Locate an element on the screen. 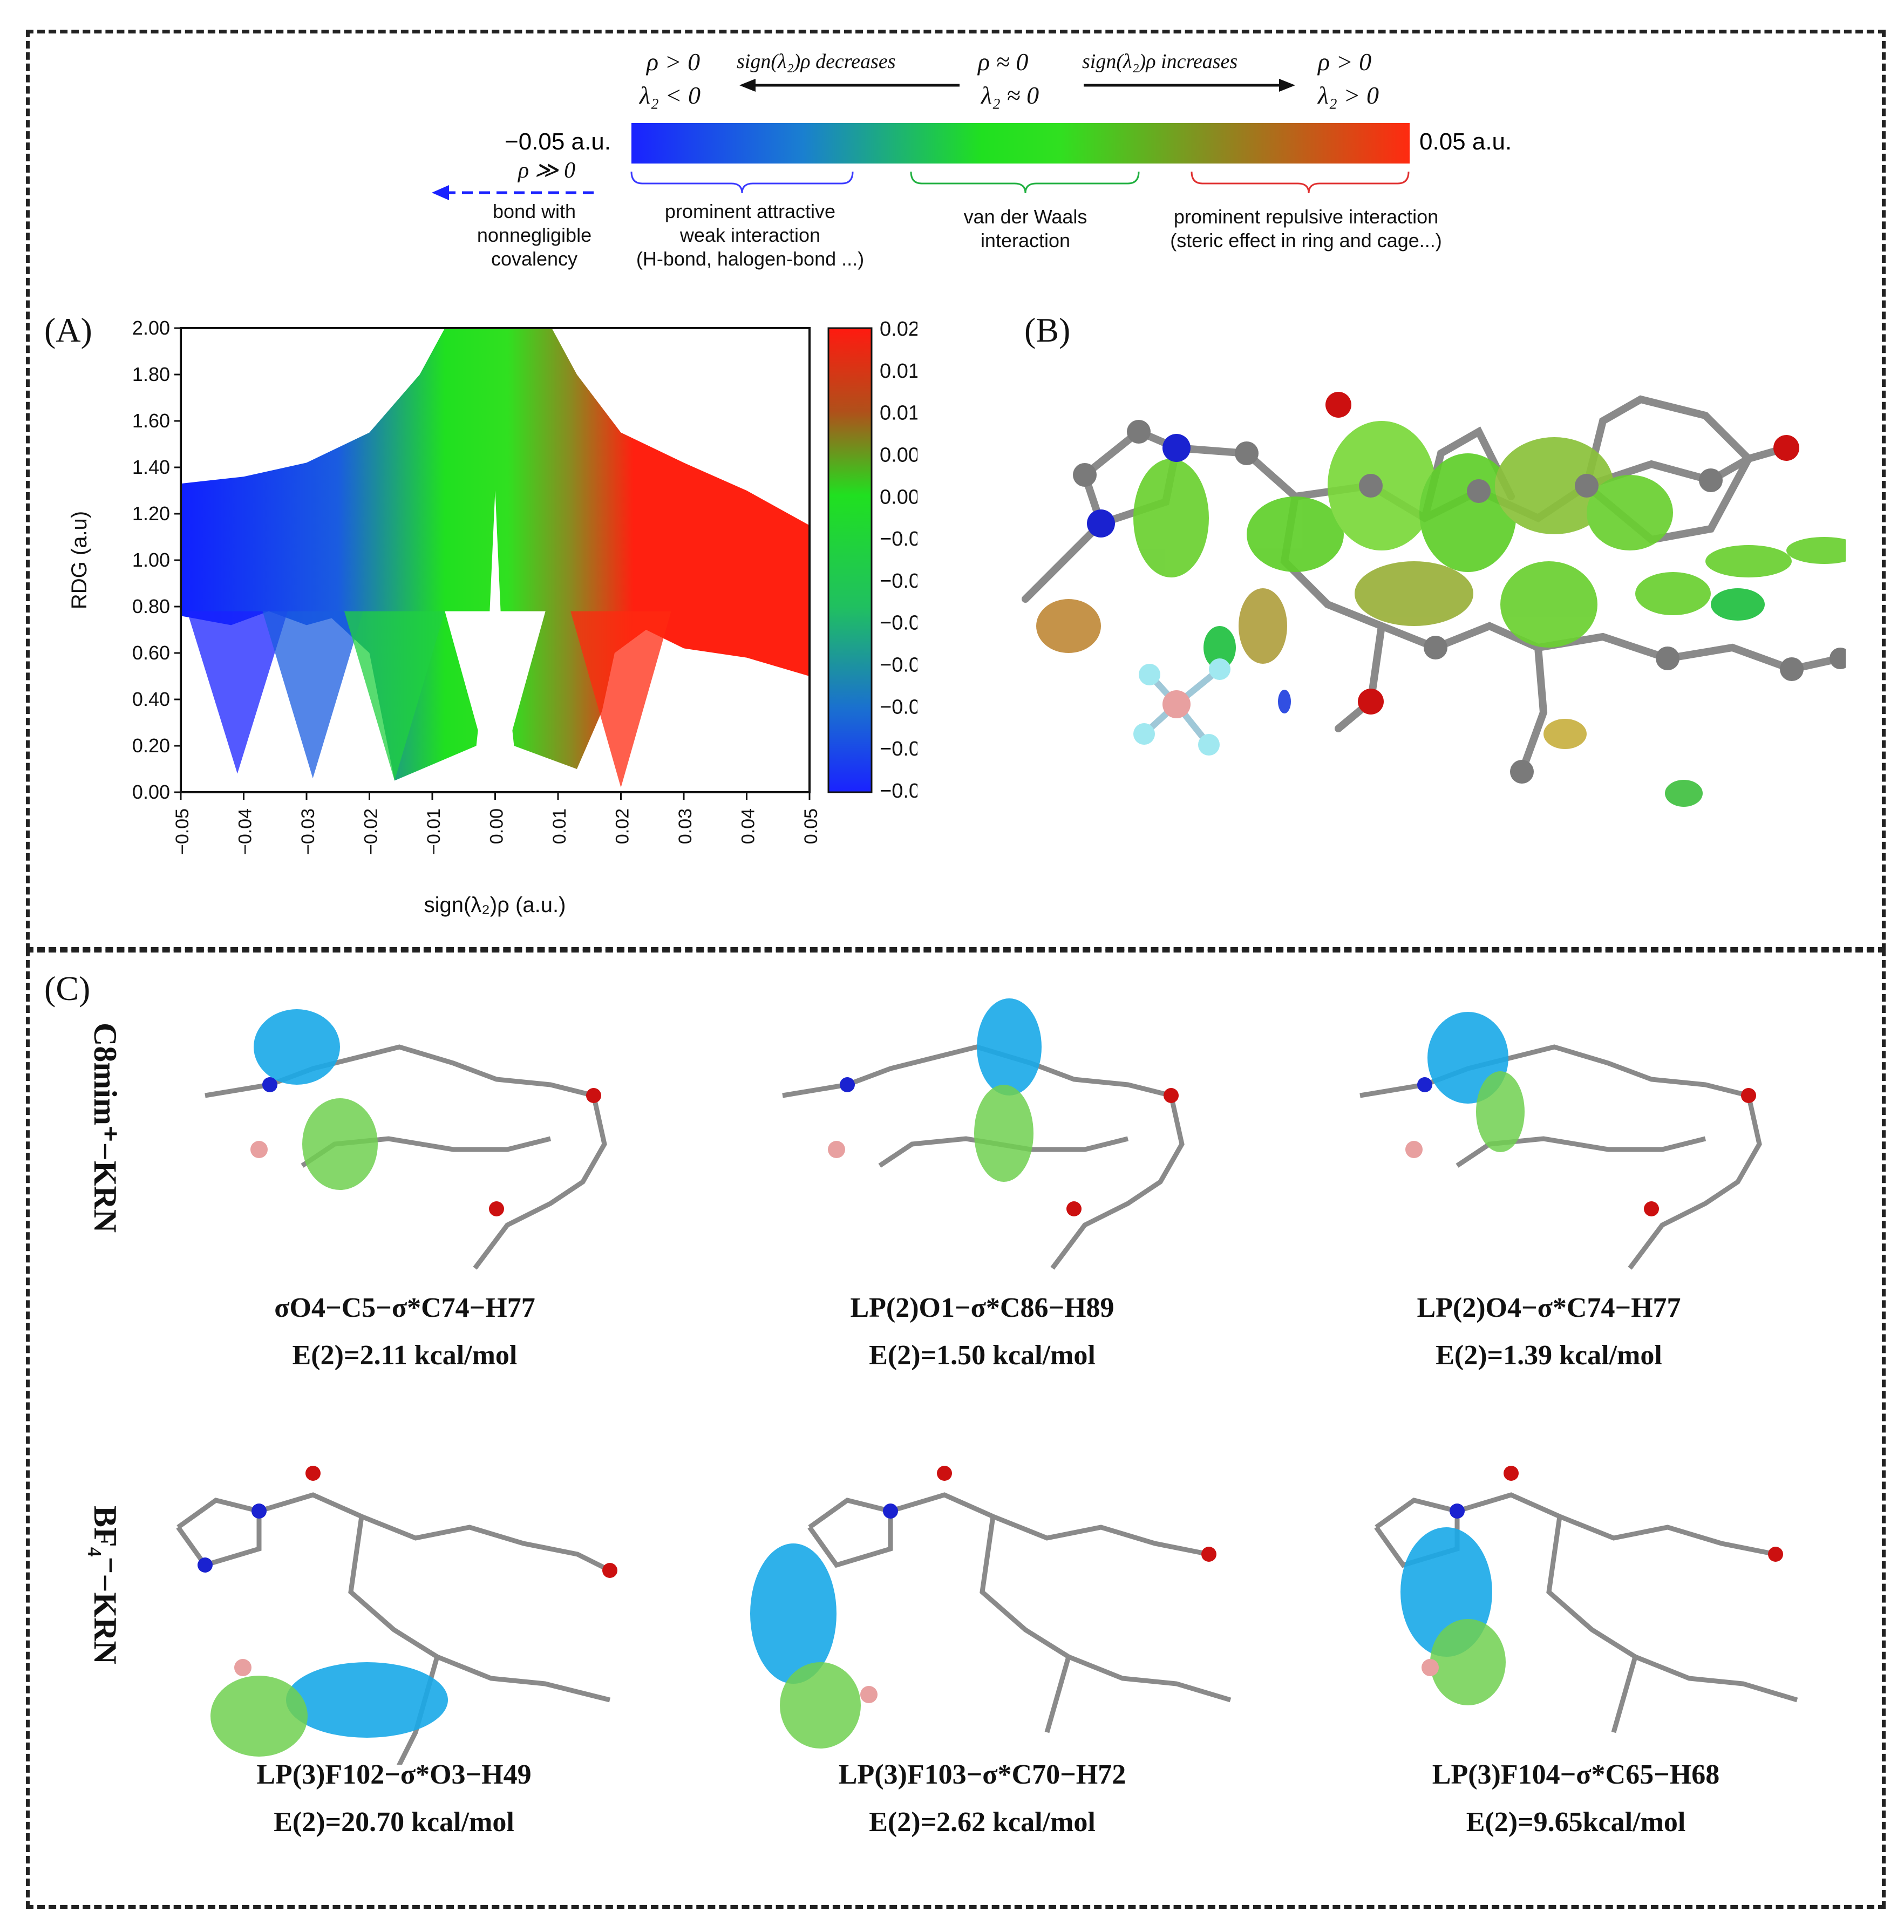  atoms is located at coordinates (1459, 588).